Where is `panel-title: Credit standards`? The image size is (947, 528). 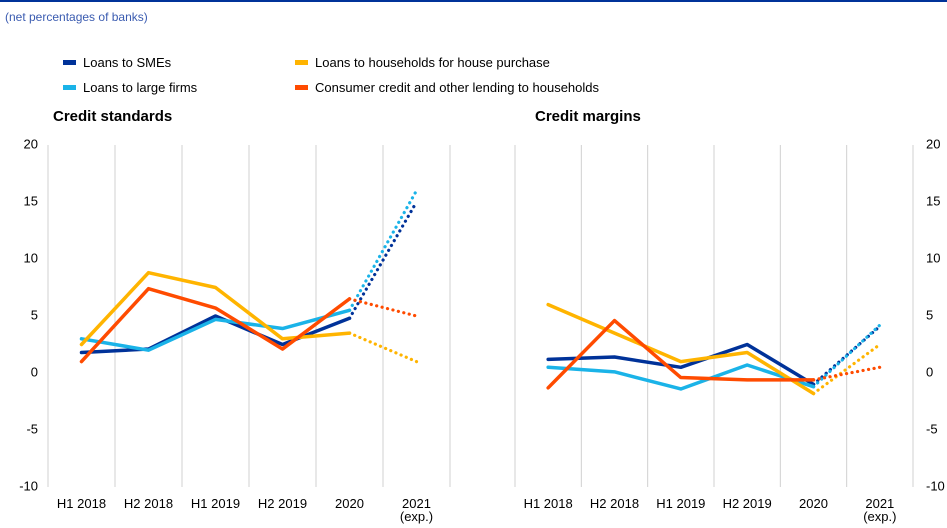
panel-title: Credit standards is located at coordinates (113, 116).